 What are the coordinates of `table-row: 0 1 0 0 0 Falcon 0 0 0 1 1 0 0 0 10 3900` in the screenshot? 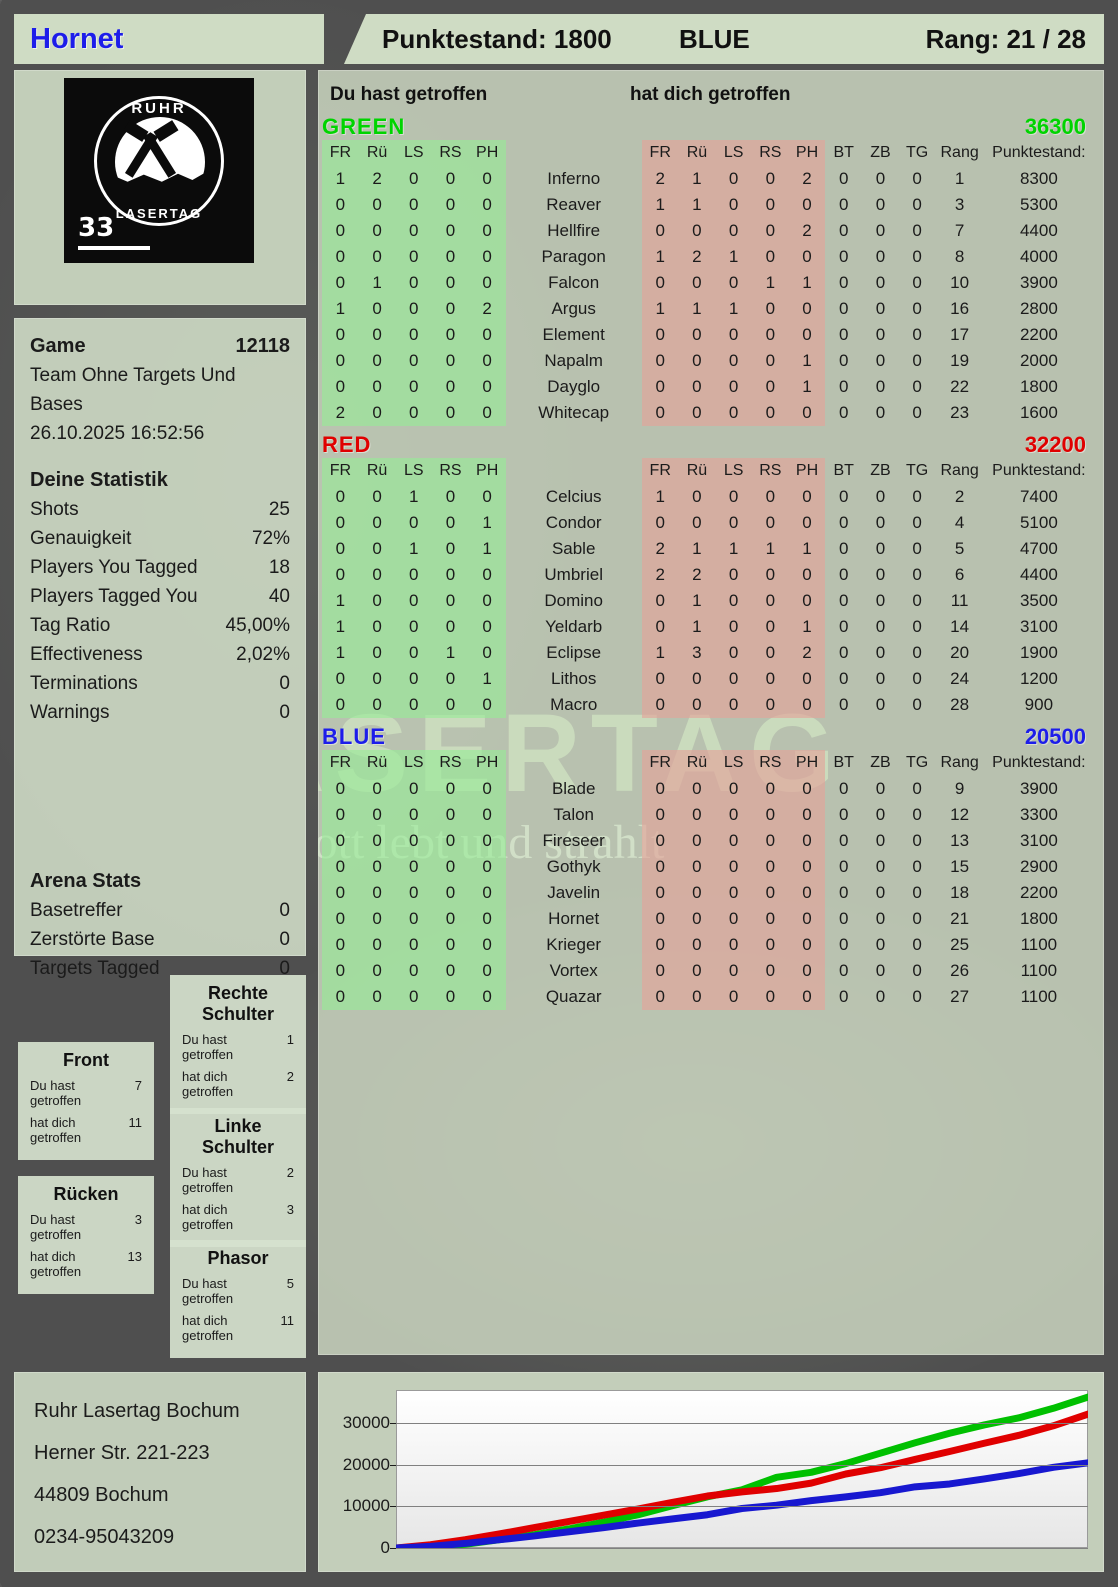 It's located at (708, 283).